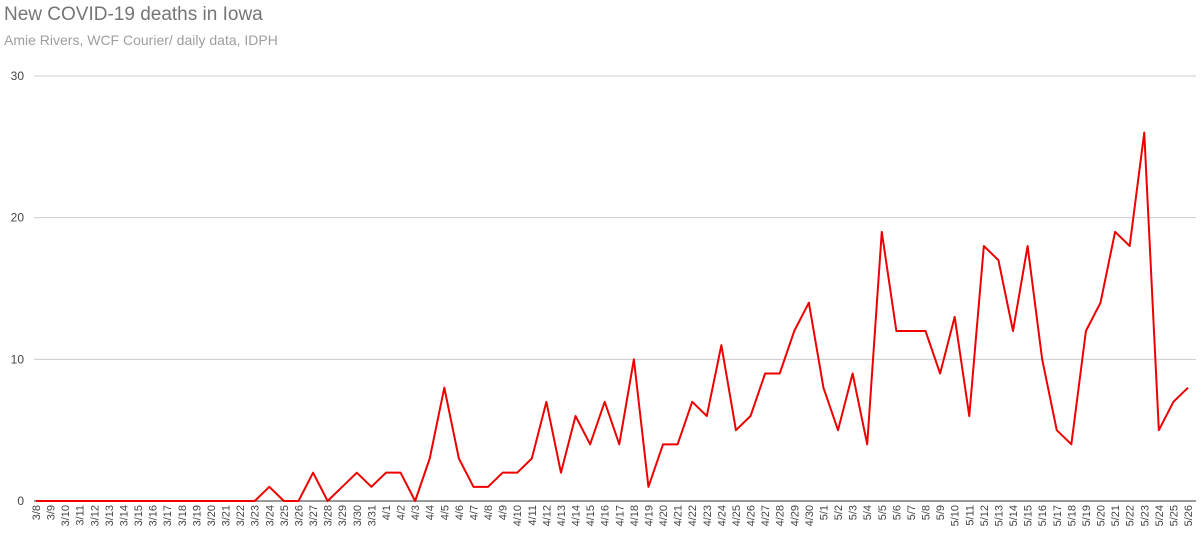 The height and width of the screenshot is (543, 1200). Describe the element at coordinates (1072, 515) in the screenshot. I see `x-tick-label: 5/18` at that location.